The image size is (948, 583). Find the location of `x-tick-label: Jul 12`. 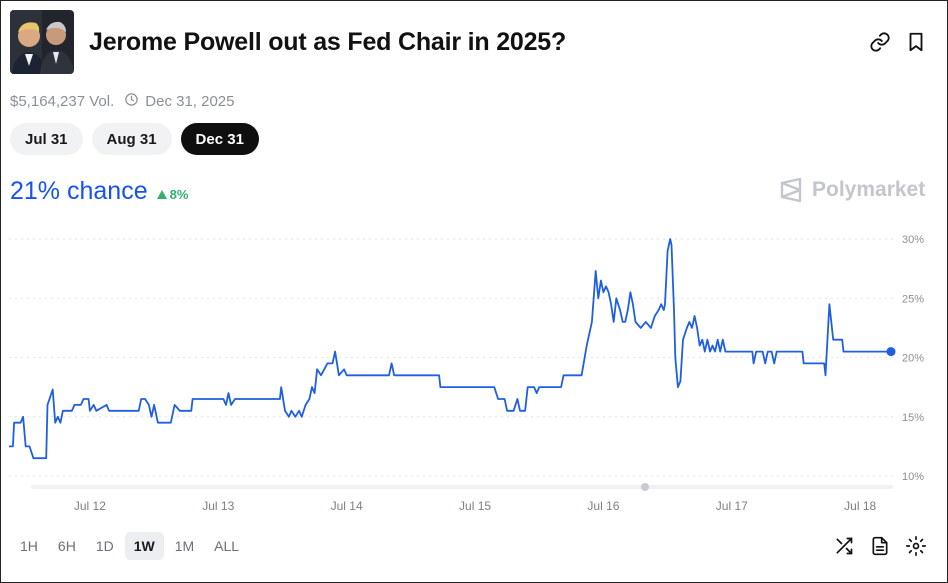

x-tick-label: Jul 12 is located at coordinates (90, 506).